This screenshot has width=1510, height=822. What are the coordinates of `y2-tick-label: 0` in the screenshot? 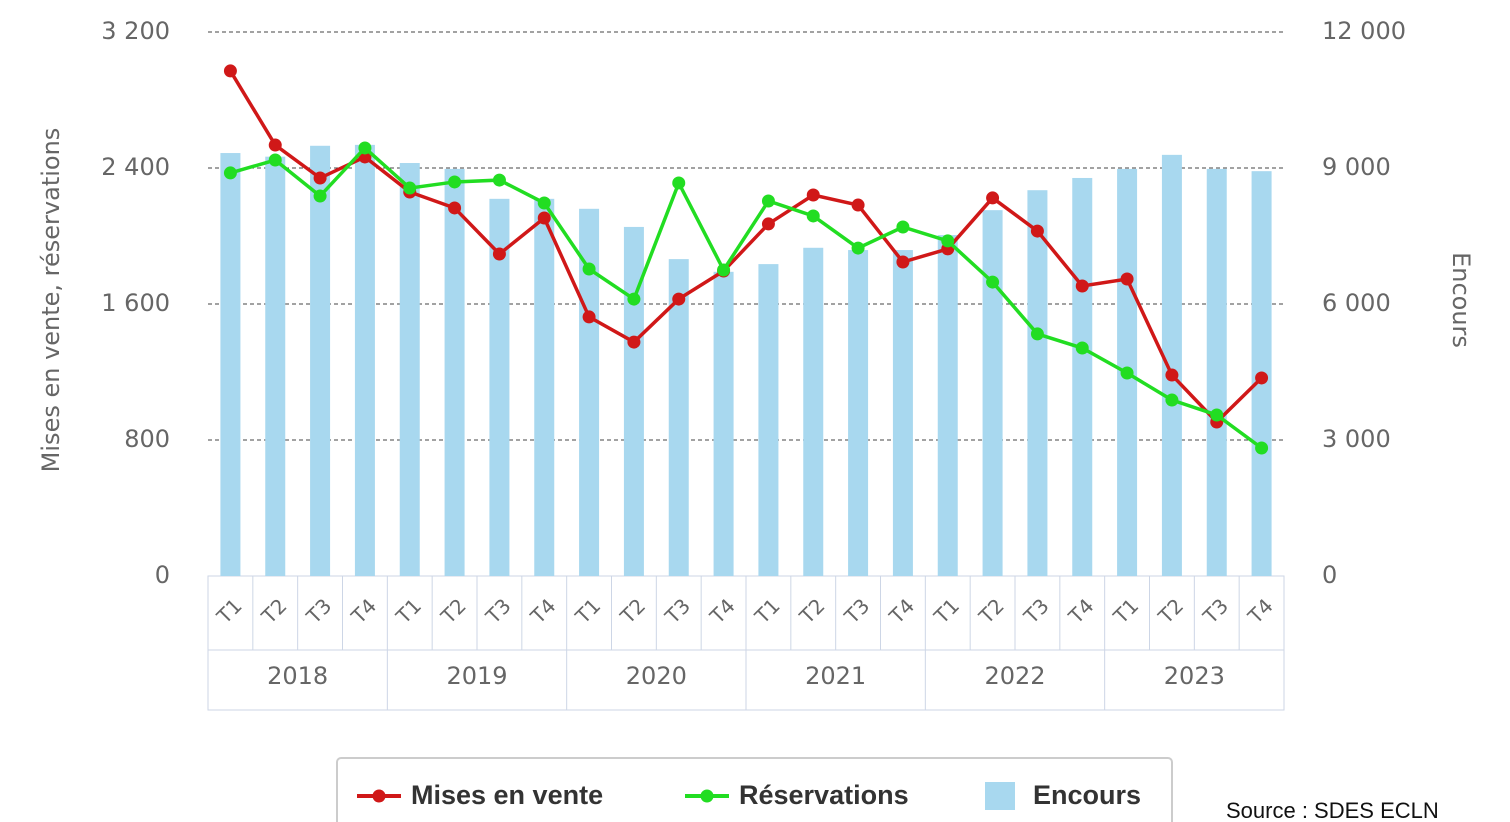 It's located at (1329, 575).